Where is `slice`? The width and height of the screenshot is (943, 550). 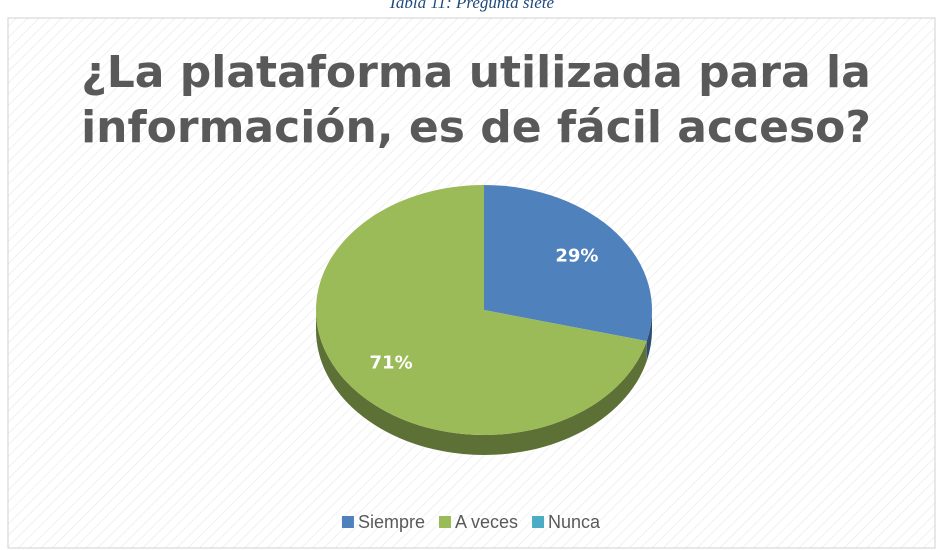
slice is located at coordinates (568, 263).